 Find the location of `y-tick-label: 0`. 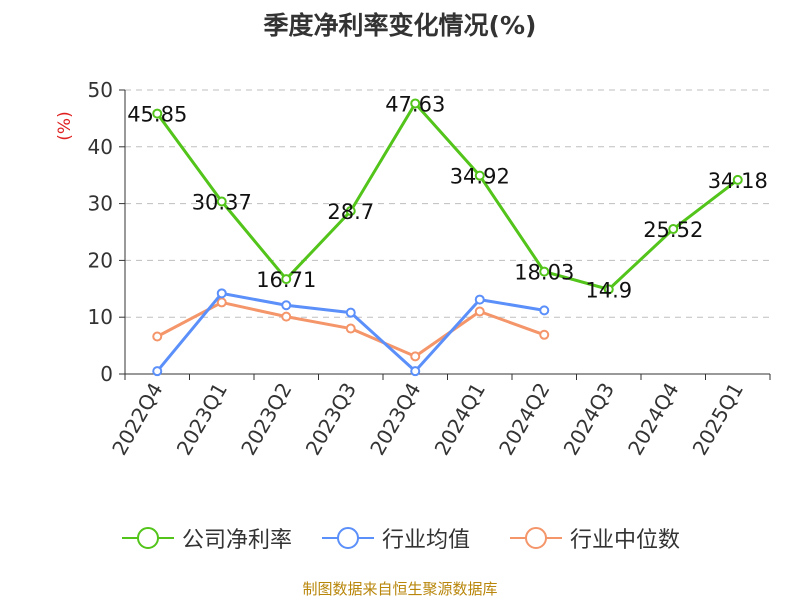

y-tick-label: 0 is located at coordinates (106, 374).